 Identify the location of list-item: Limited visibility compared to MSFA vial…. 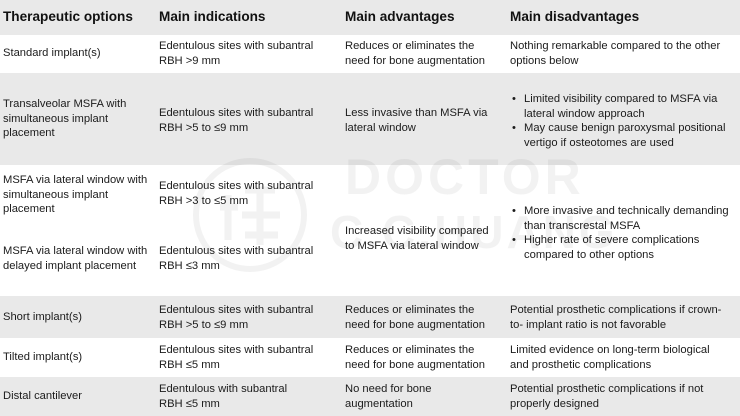
(617, 106).